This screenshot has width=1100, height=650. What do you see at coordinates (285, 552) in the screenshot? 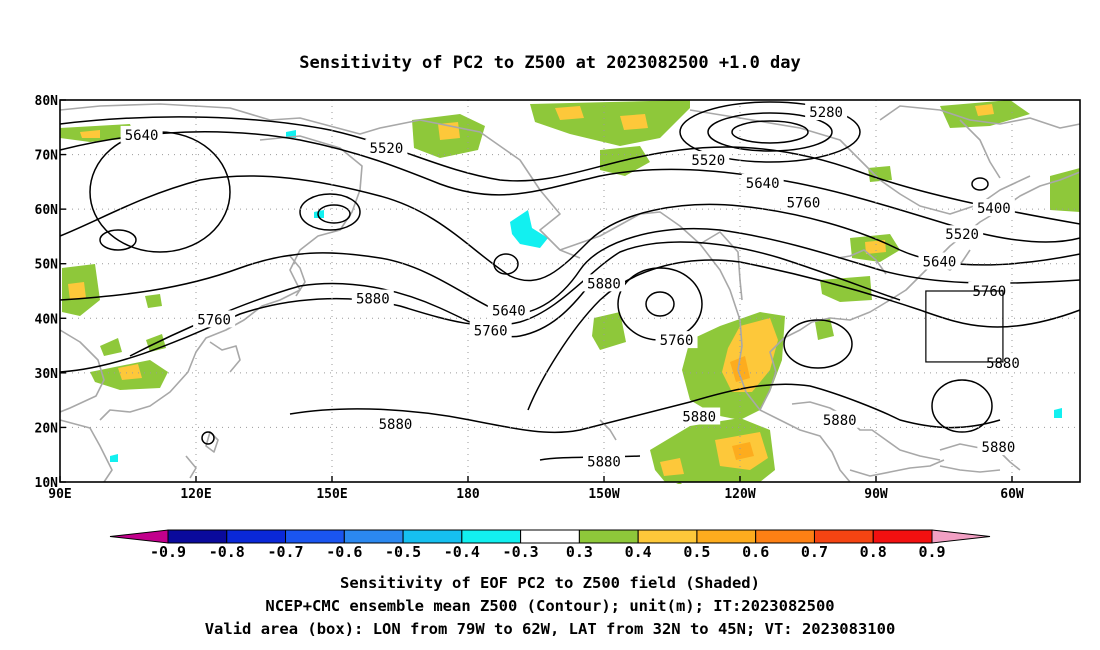
I see `colorbar-tick-label: -0.7` at bounding box center [285, 552].